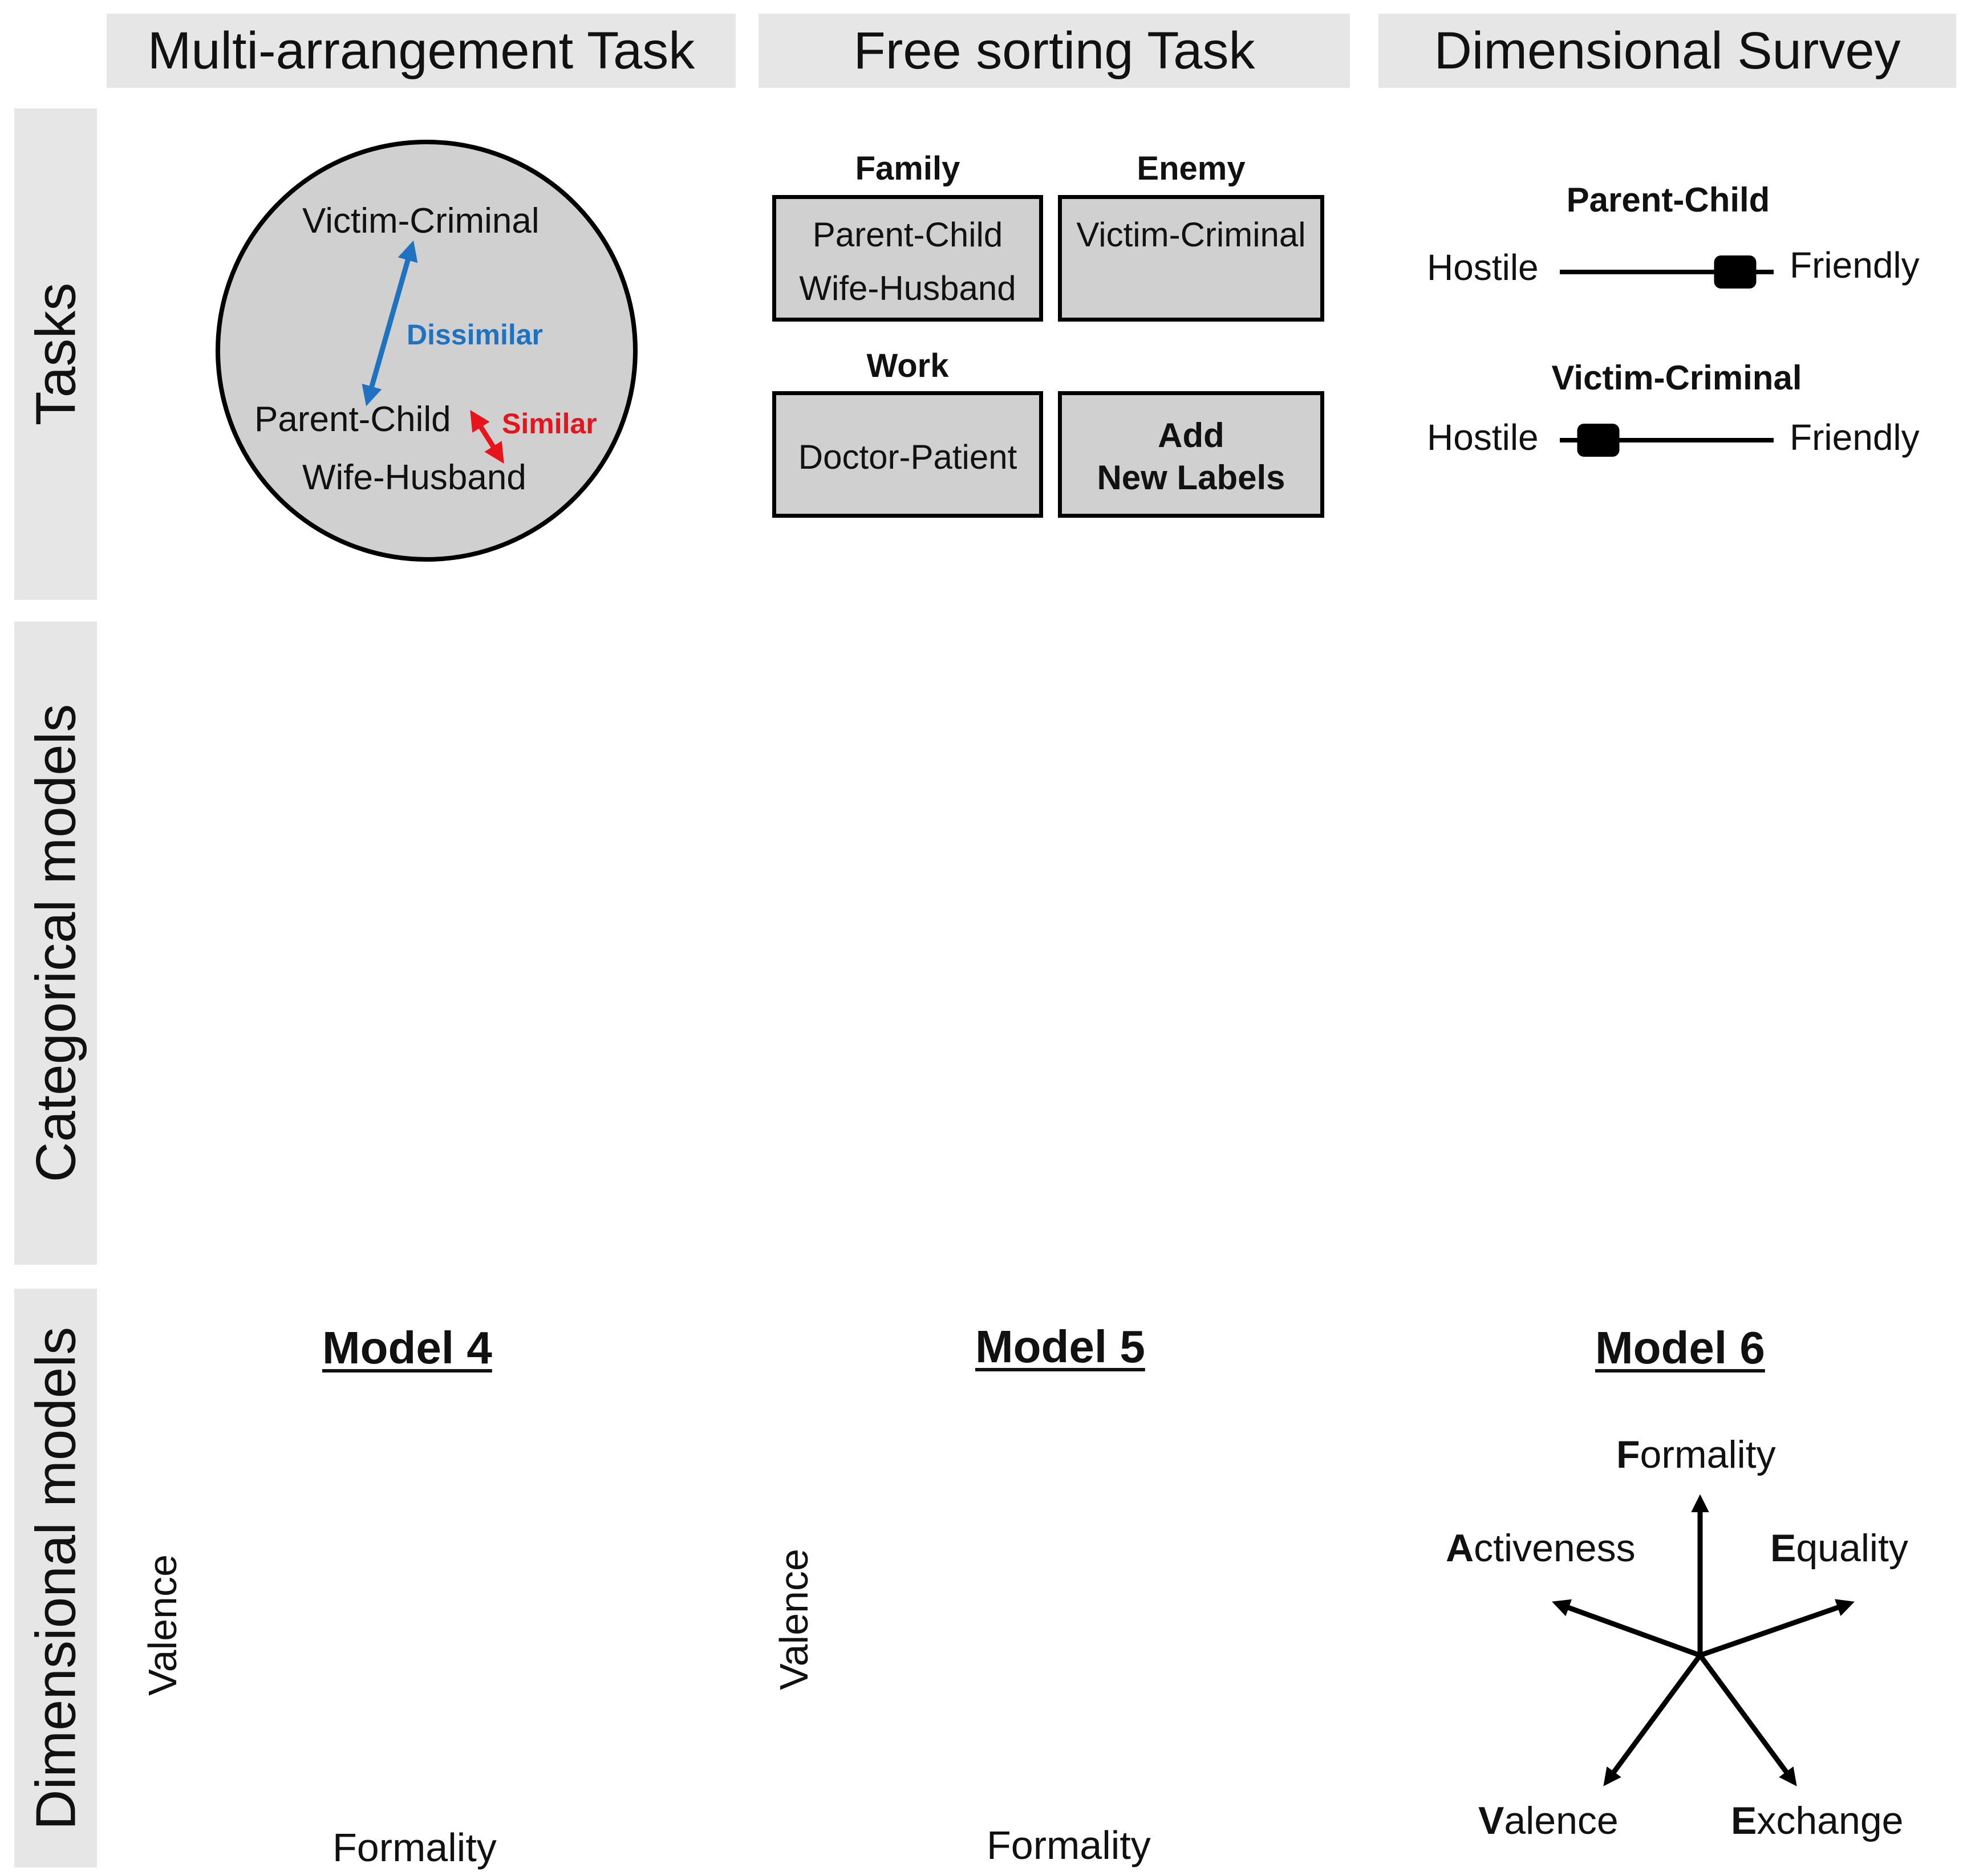 This screenshot has width=1967, height=1876. I want to click on header-free-sorting: Free sorting Task, so click(1054, 51).